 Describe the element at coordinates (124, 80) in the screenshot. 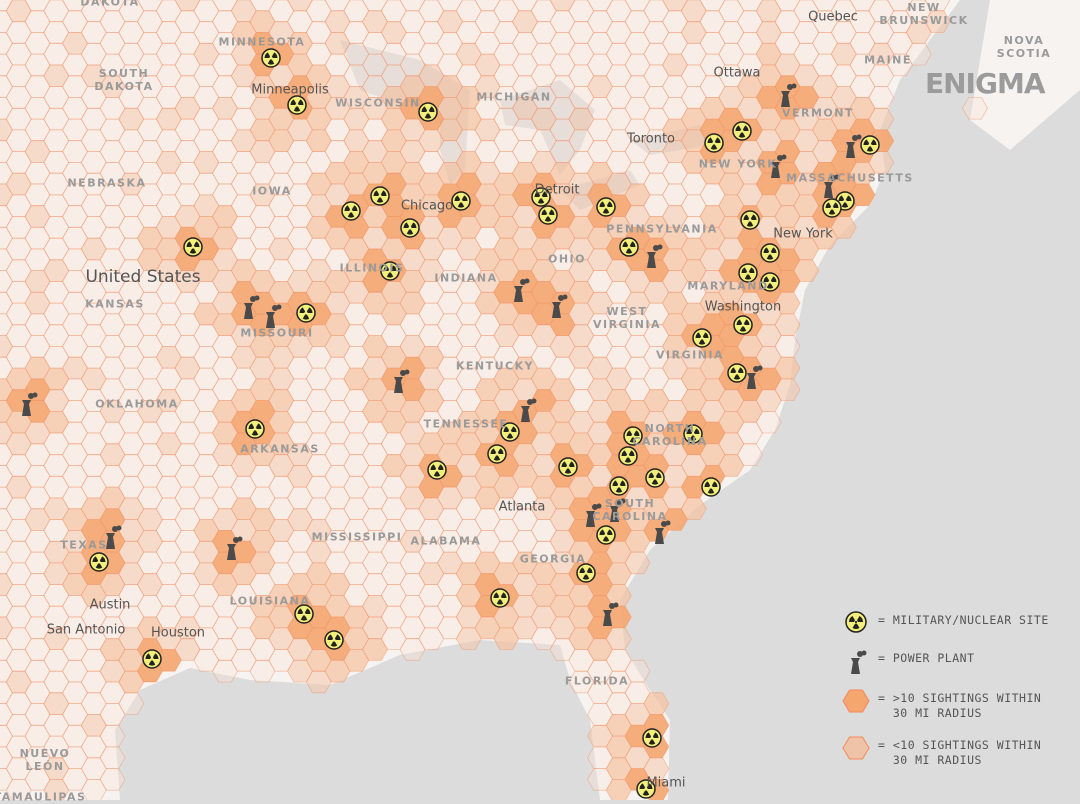

I see `region-label: SOUTH DAKOTA` at that location.